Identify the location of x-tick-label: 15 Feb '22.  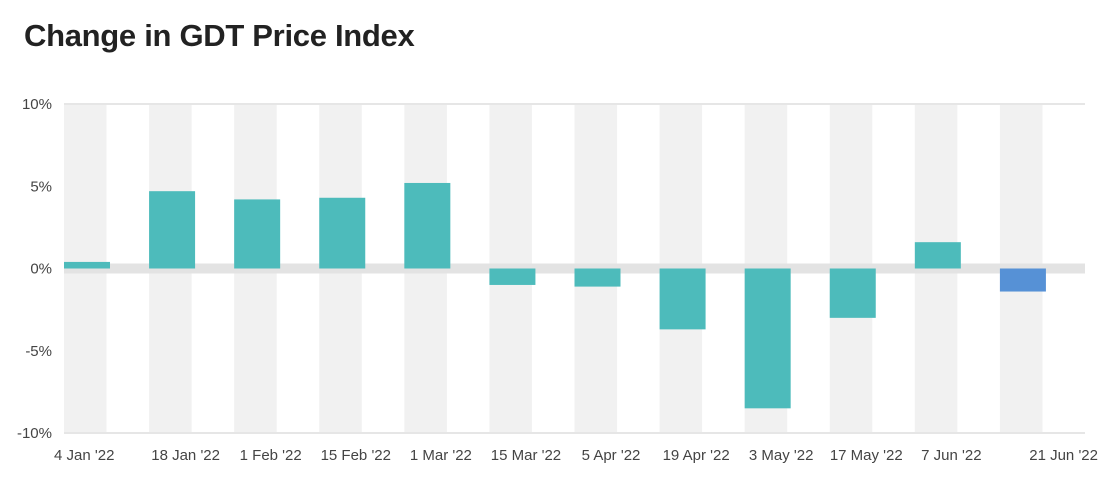
(356, 455).